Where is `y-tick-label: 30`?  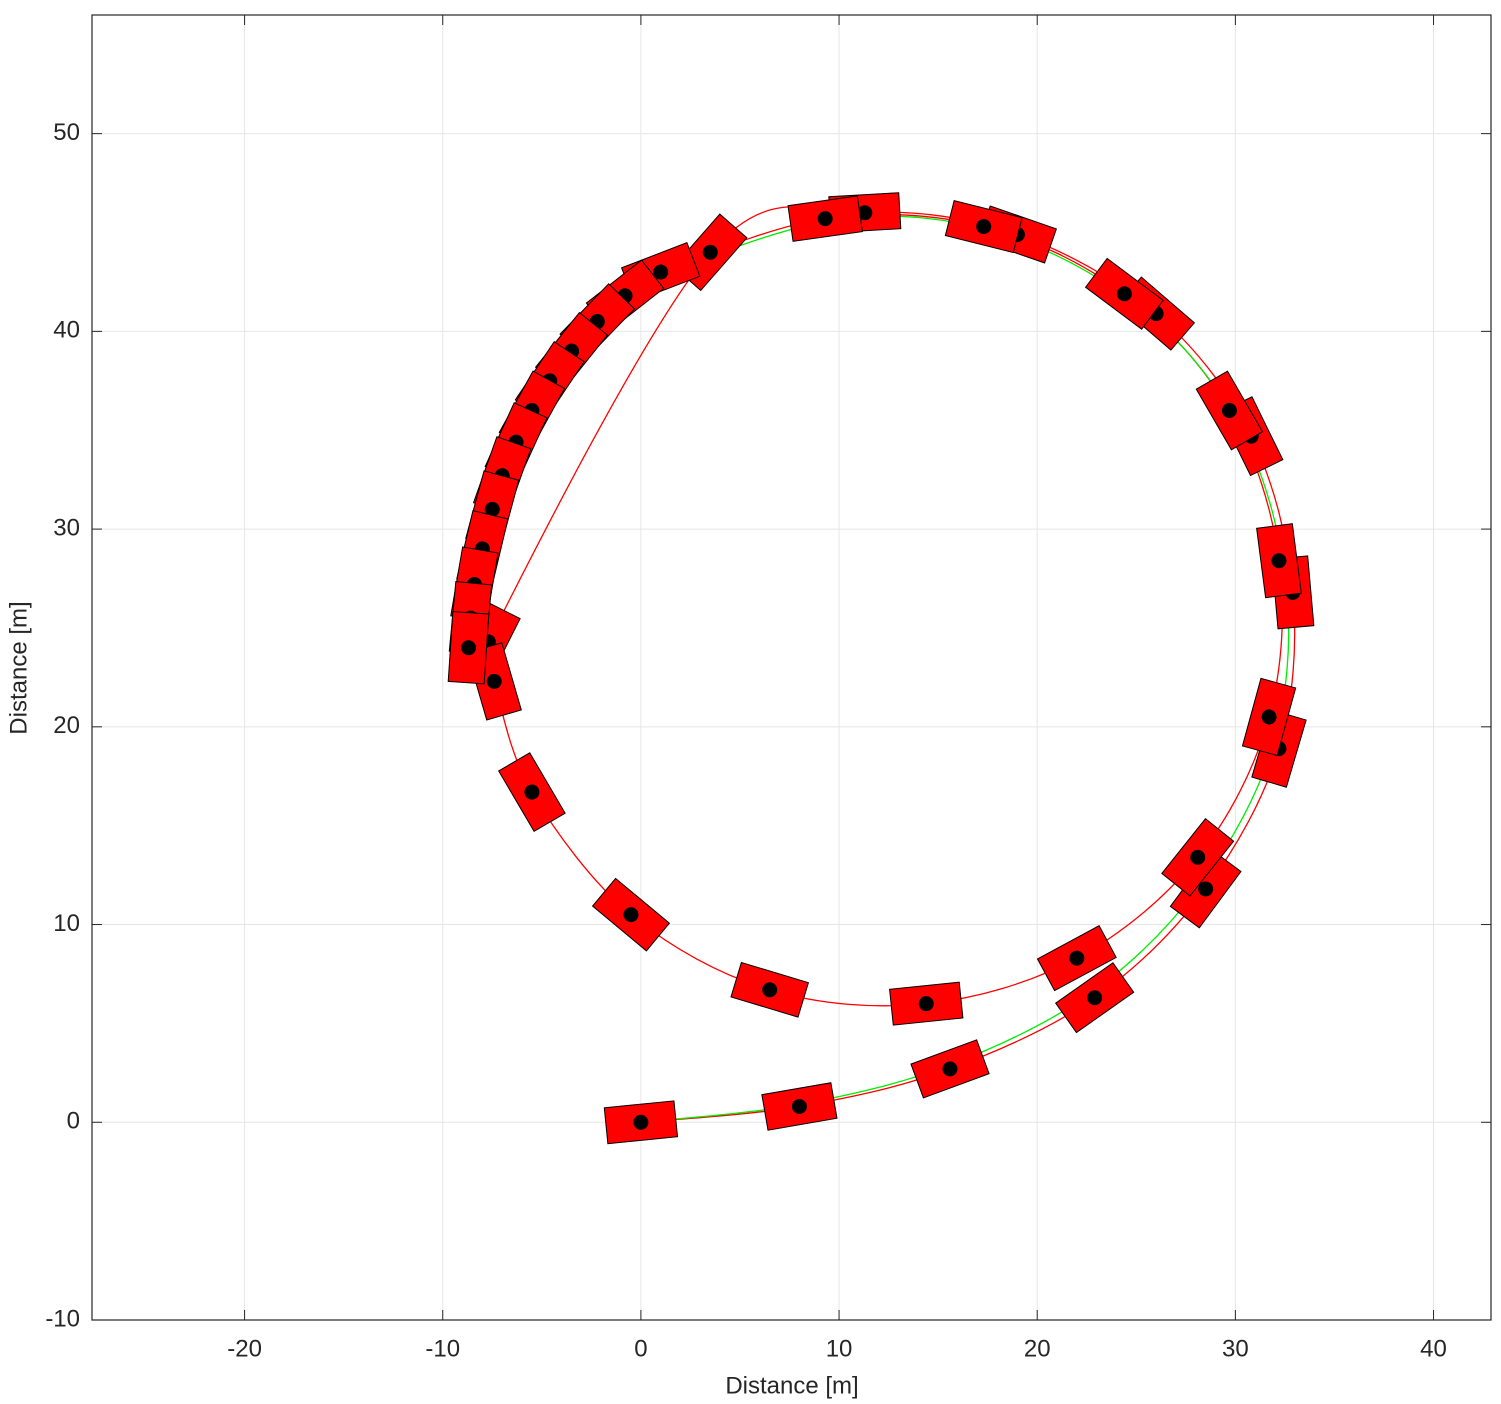
y-tick-label: 30 is located at coordinates (66, 527).